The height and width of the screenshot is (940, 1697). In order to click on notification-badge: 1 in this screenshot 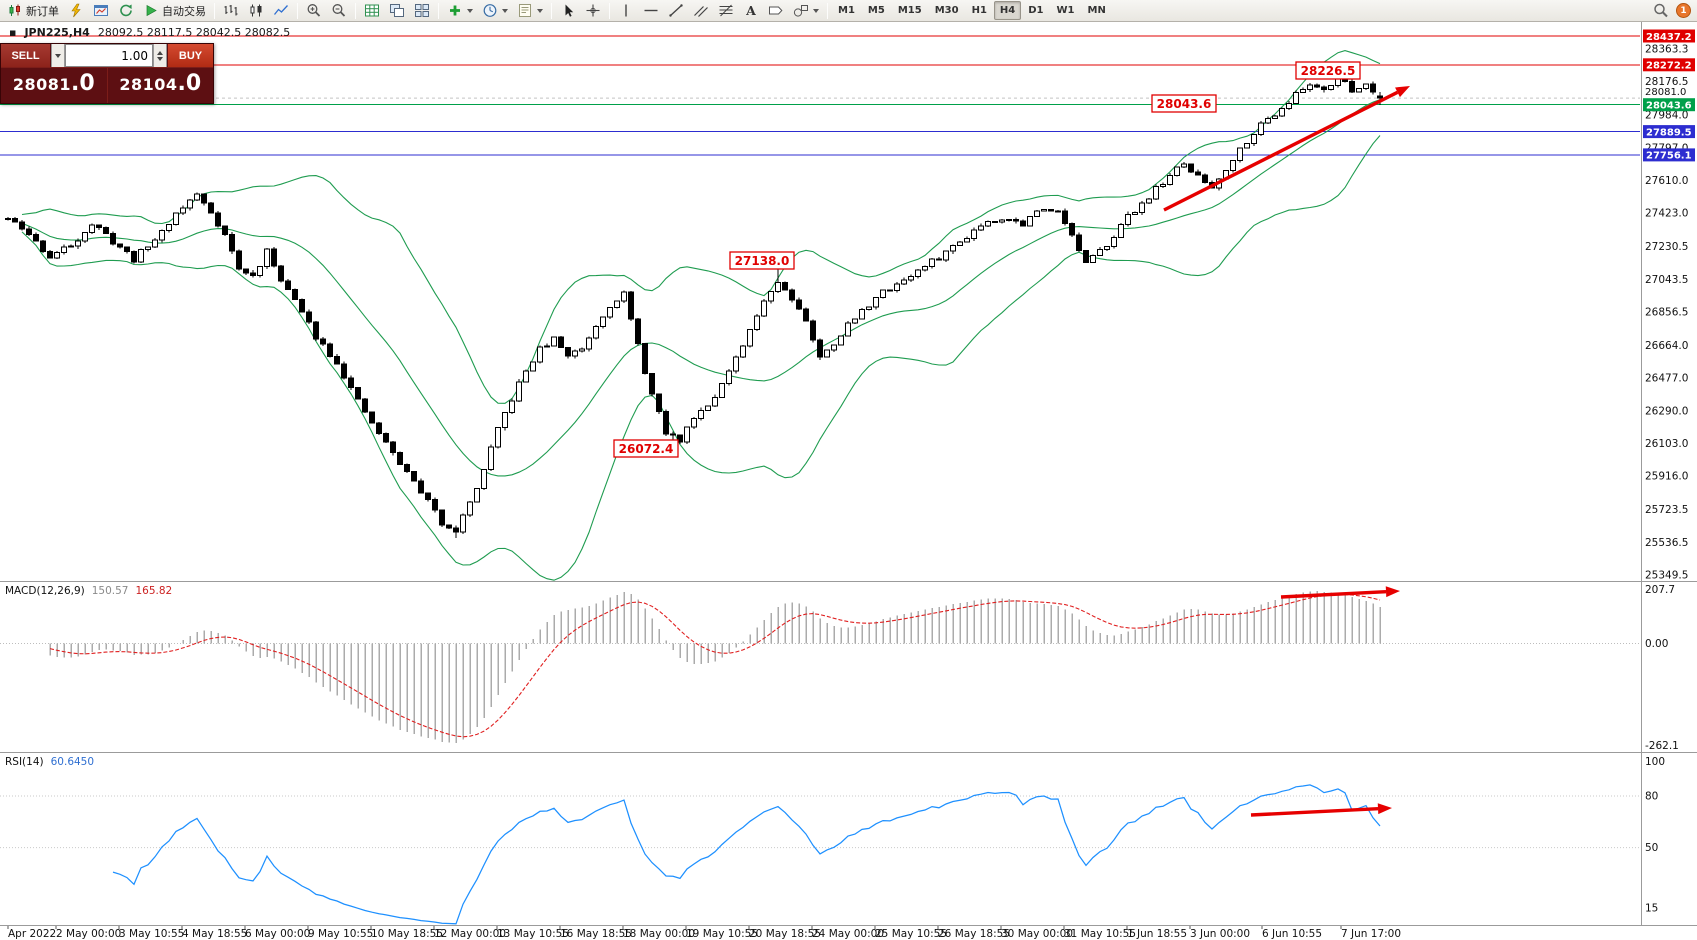, I will do `click(1683, 10)`.